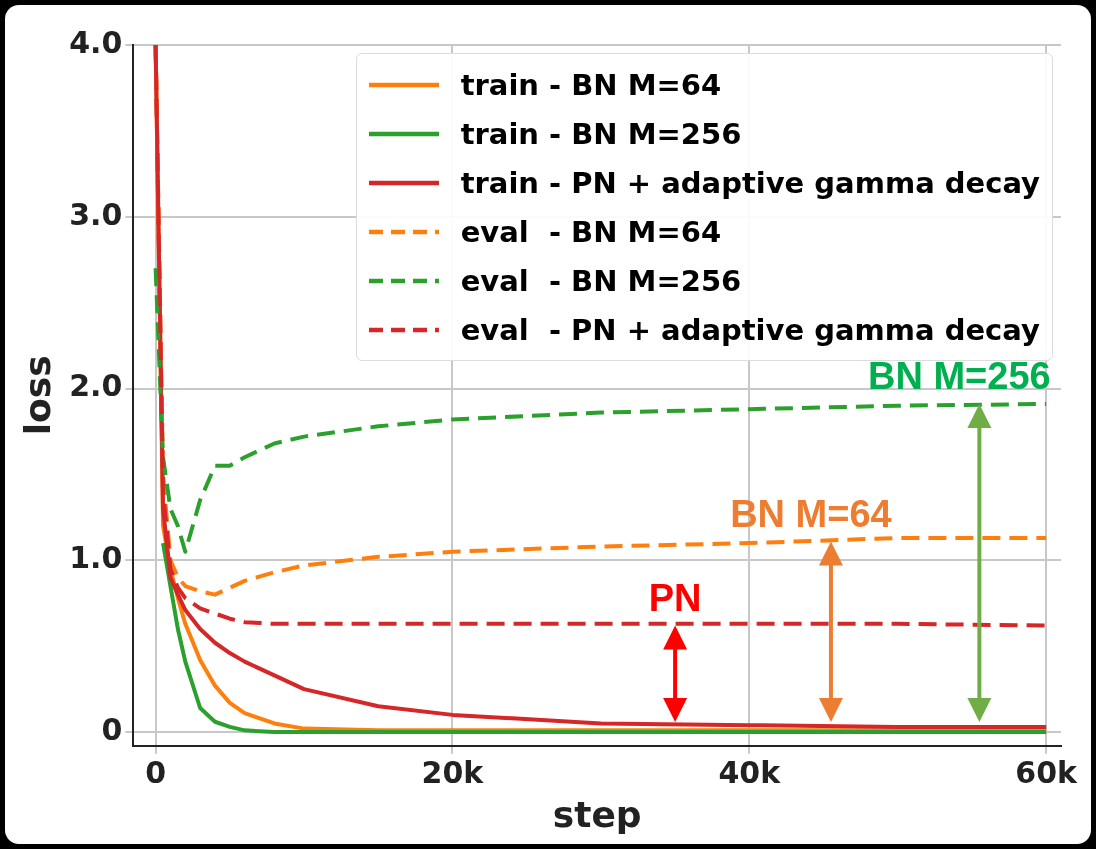  Describe the element at coordinates (601, 280) in the screenshot. I see `legend-label: eval - BN M=256` at that location.